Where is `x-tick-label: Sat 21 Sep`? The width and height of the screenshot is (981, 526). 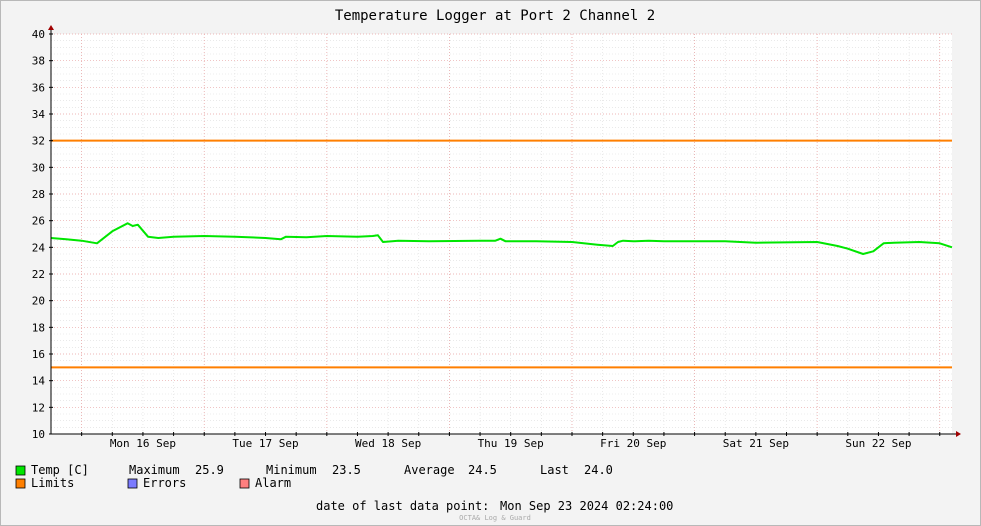 x-tick-label: Sat 21 Sep is located at coordinates (756, 443).